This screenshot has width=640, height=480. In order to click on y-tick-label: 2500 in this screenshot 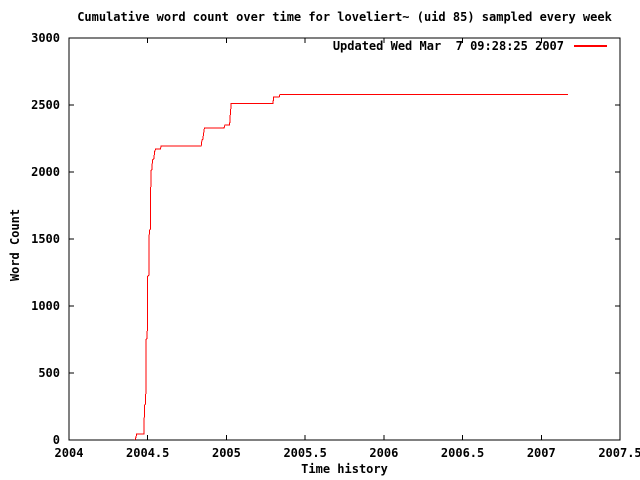, I will do `click(45, 105)`.